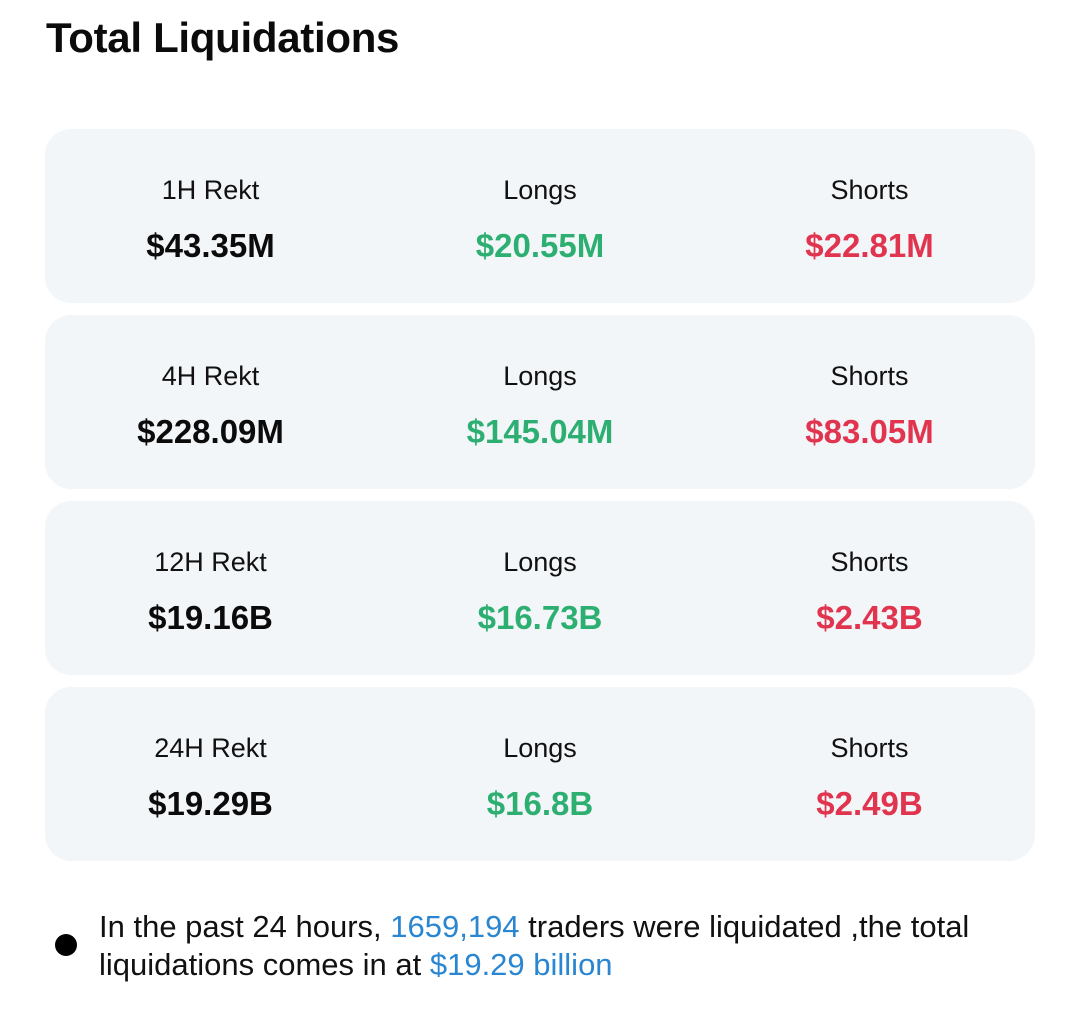  What do you see at coordinates (869, 402) in the screenshot?
I see `shorts-column: Shorts $83.05M` at bounding box center [869, 402].